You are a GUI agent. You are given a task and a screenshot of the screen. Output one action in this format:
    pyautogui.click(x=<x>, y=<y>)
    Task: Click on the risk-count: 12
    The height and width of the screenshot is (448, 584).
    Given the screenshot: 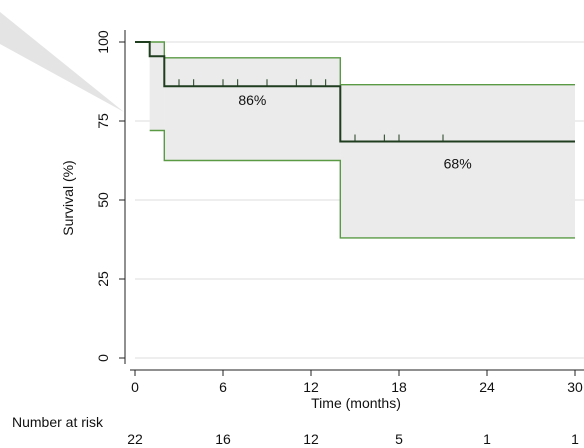 What is the action you would take?
    pyautogui.click(x=311, y=439)
    